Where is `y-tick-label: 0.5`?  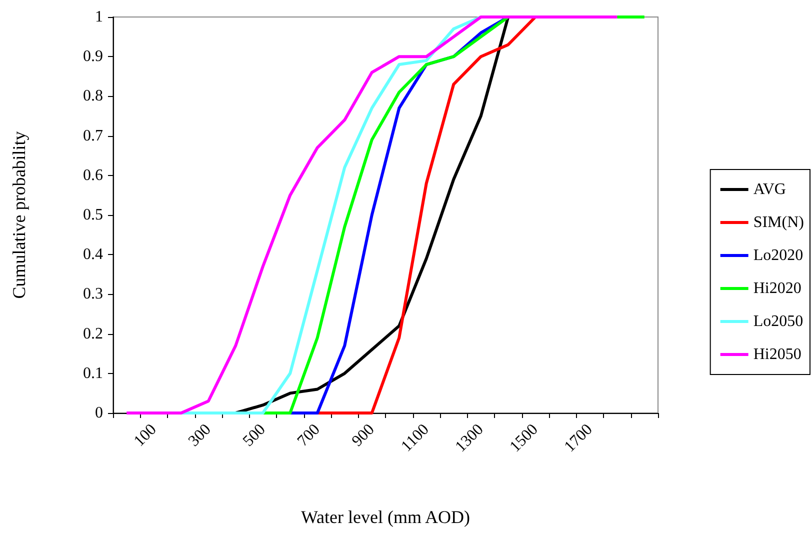 y-tick-label: 0.5 is located at coordinates (93, 215).